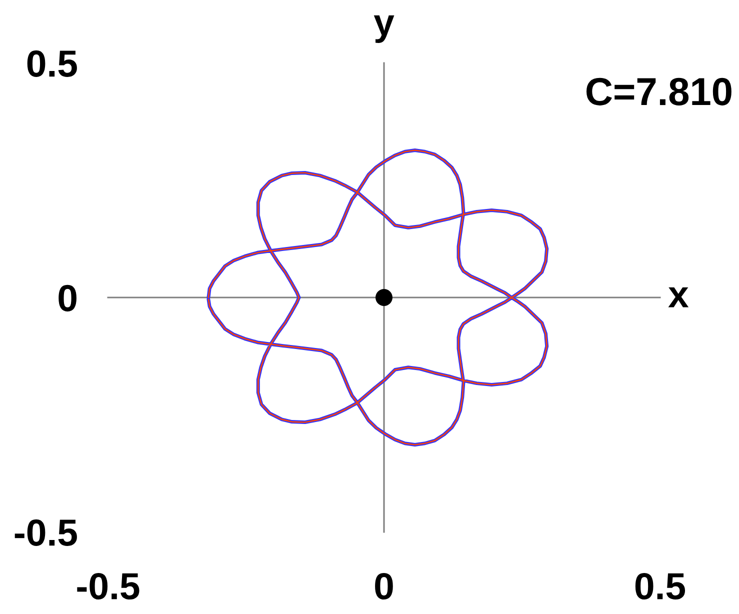 The height and width of the screenshot is (614, 739). Describe the element at coordinates (384, 29) in the screenshot. I see `y-axis-title: y` at that location.